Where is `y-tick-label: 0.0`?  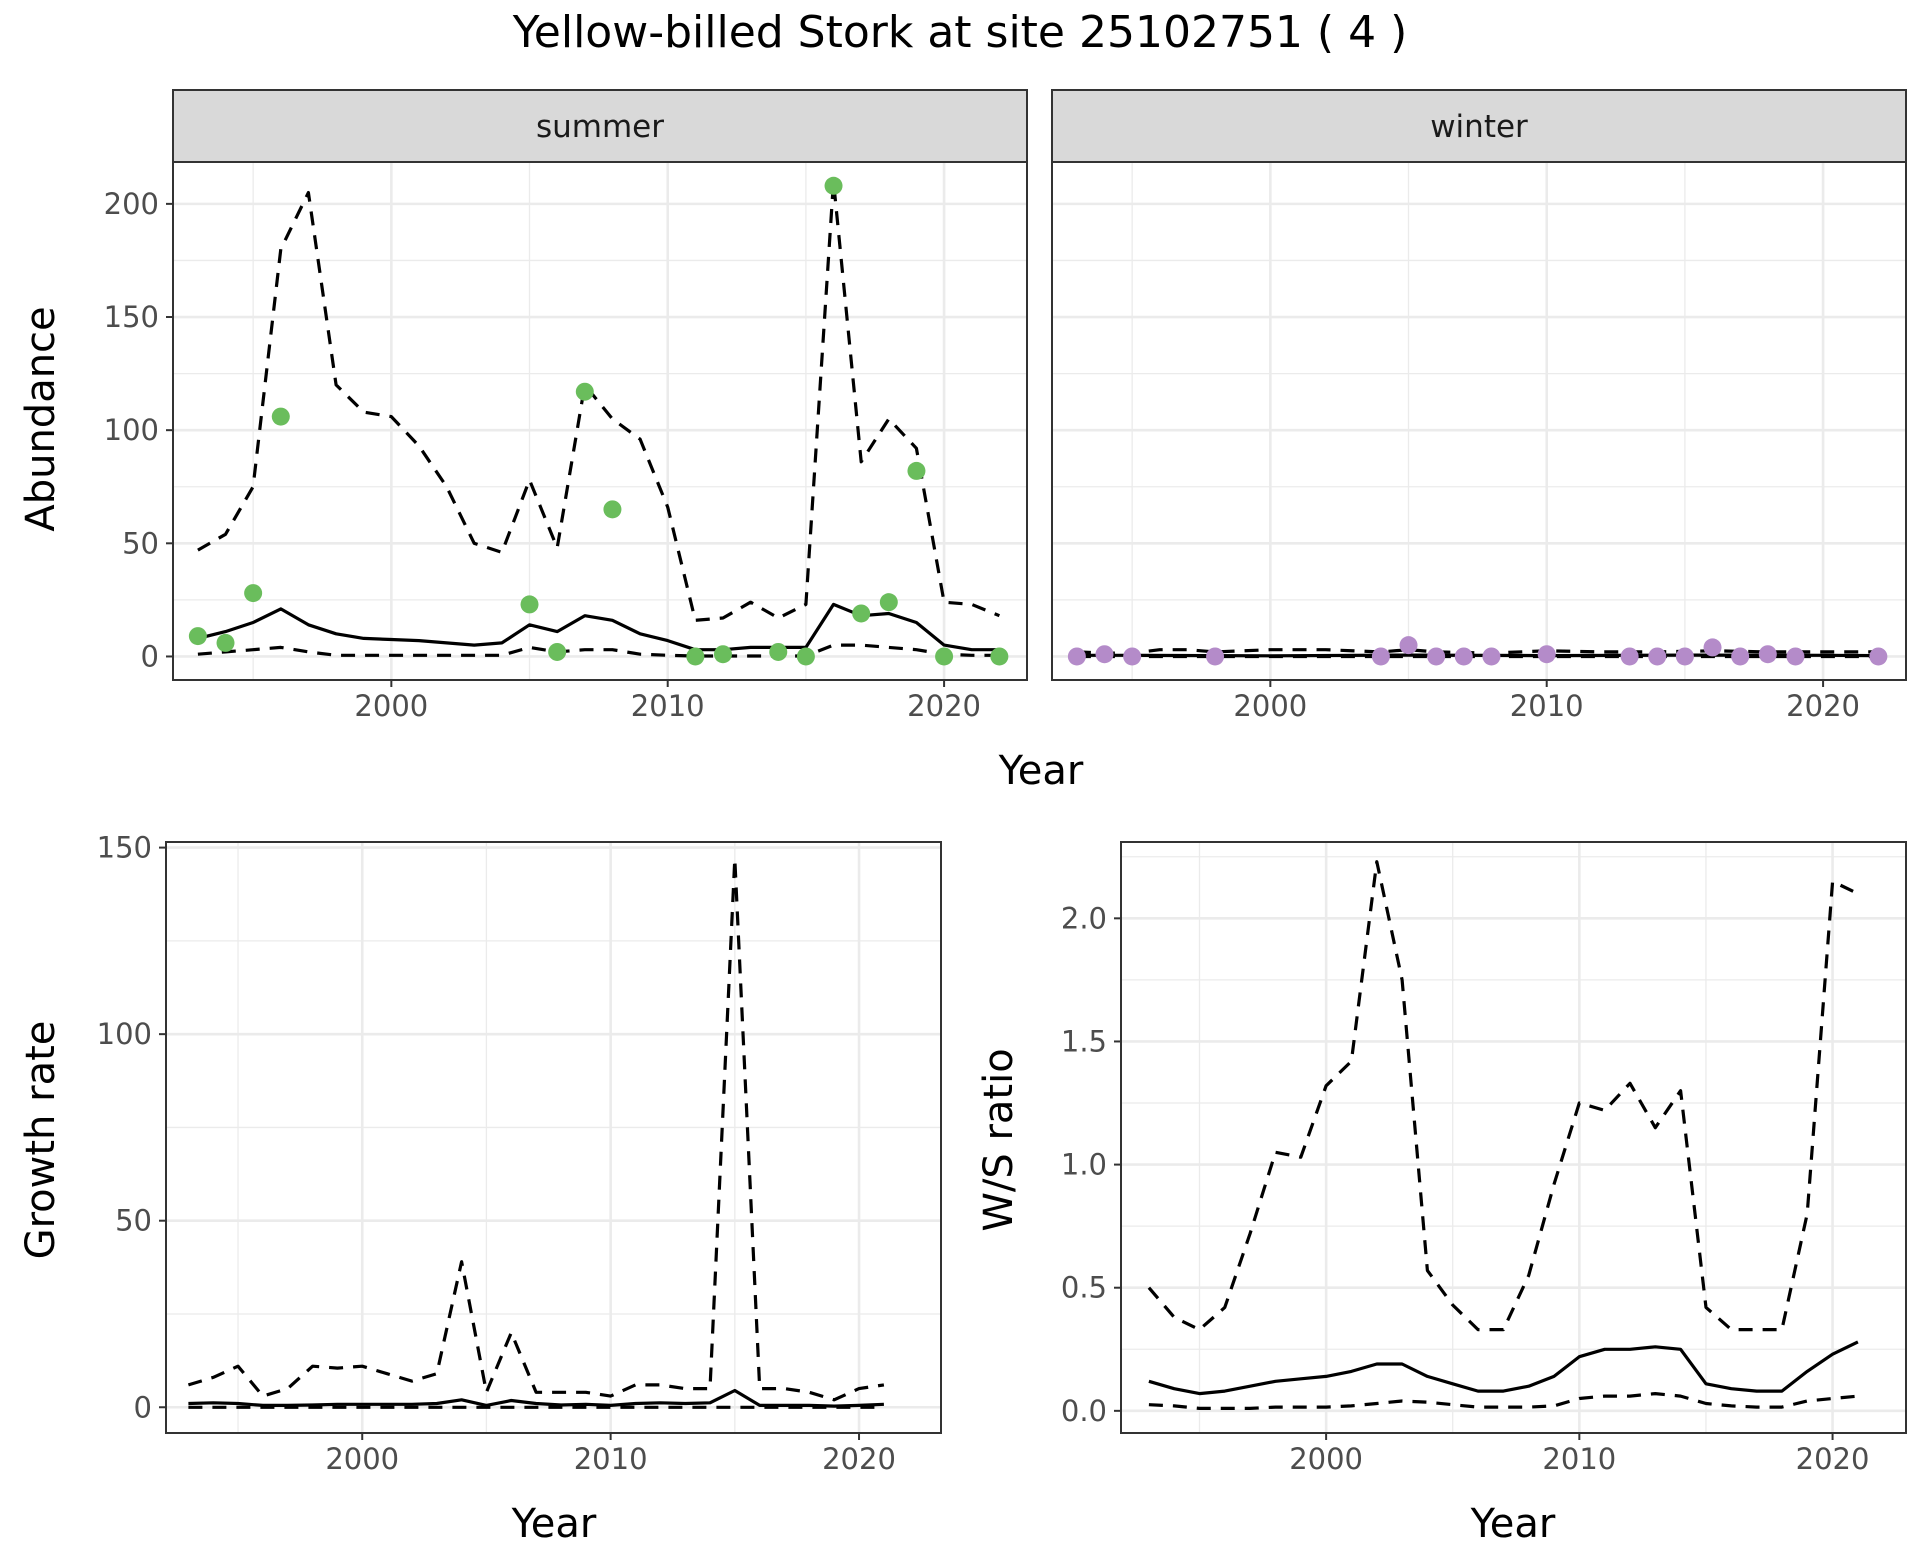
y-tick-label: 0.0 is located at coordinates (1084, 1411).